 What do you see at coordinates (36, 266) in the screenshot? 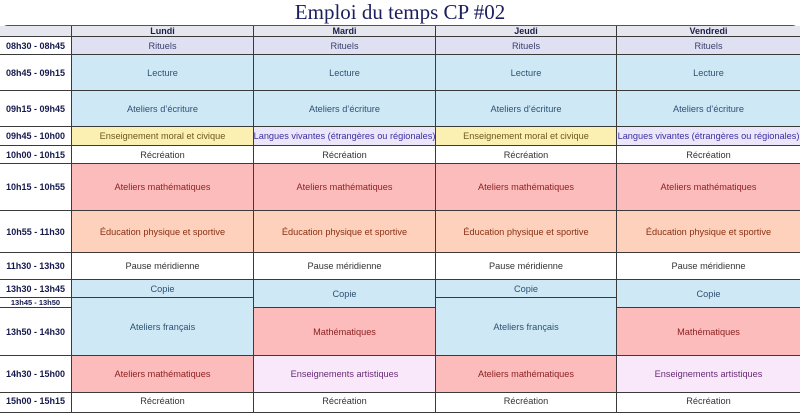
I see `time-slot: 11h30 - 13h30` at bounding box center [36, 266].